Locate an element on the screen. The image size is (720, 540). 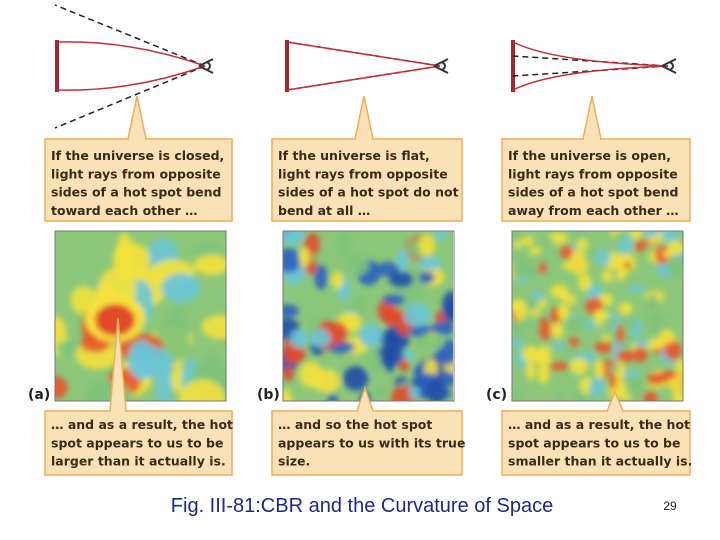
callout-text: spot appears to us to be is located at coordinates (137, 442).